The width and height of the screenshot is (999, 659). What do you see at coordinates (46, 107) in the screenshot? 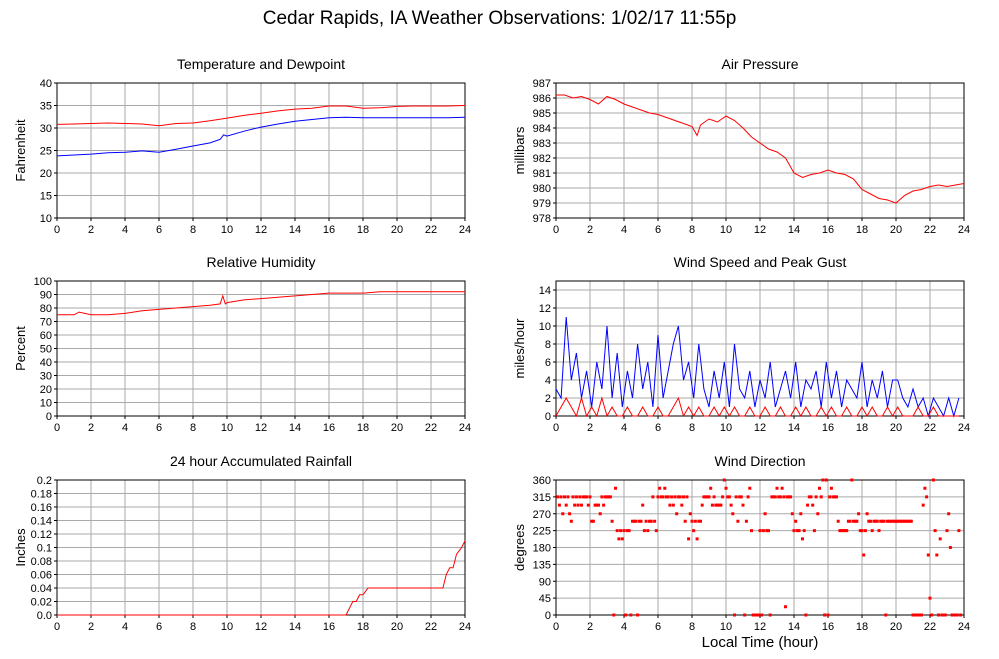
I see `y-tick-label: 35` at bounding box center [46, 107].